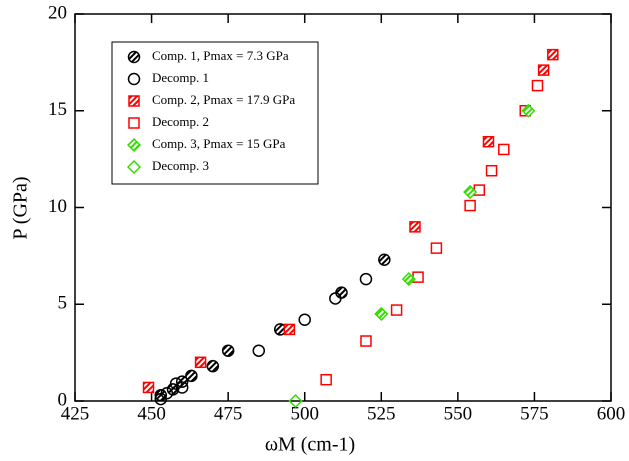  What do you see at coordinates (458, 413) in the screenshot?
I see `x-tick-label: 550` at bounding box center [458, 413].